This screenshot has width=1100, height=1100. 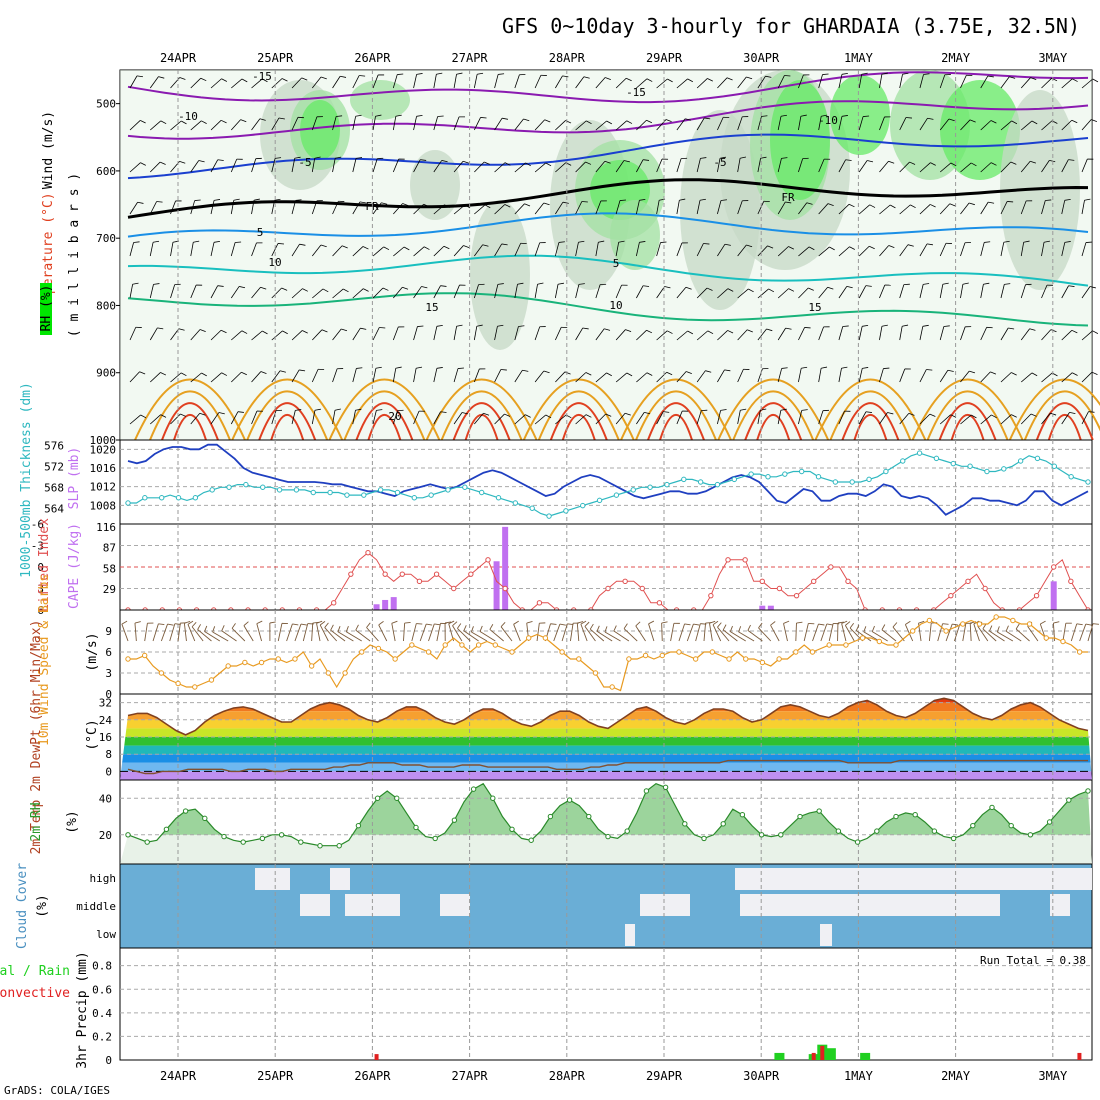 I want to click on cape-bar, so click(x=496, y=585).